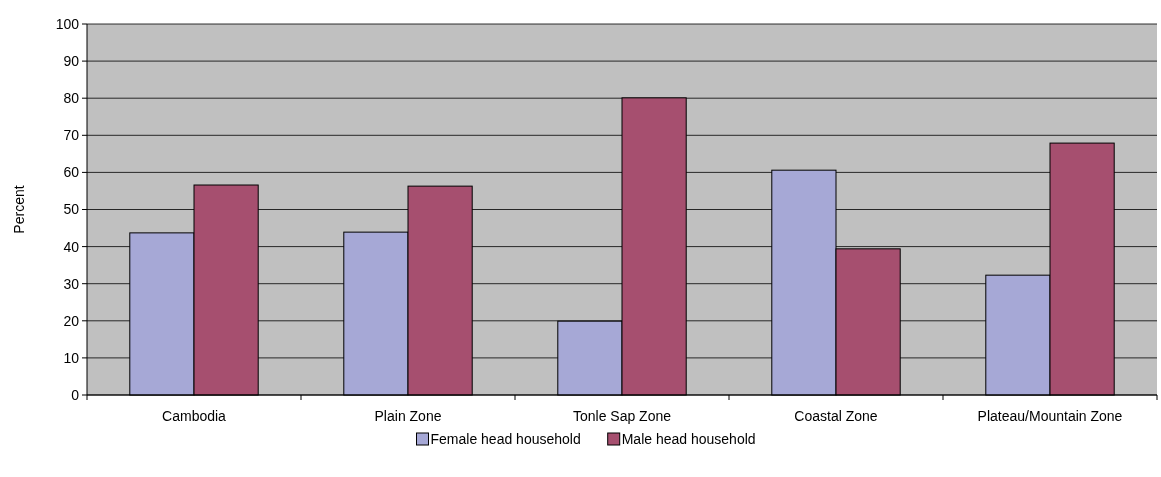 The width and height of the screenshot is (1161, 477). What do you see at coordinates (71, 209) in the screenshot?
I see `y-tick-label: 50` at bounding box center [71, 209].